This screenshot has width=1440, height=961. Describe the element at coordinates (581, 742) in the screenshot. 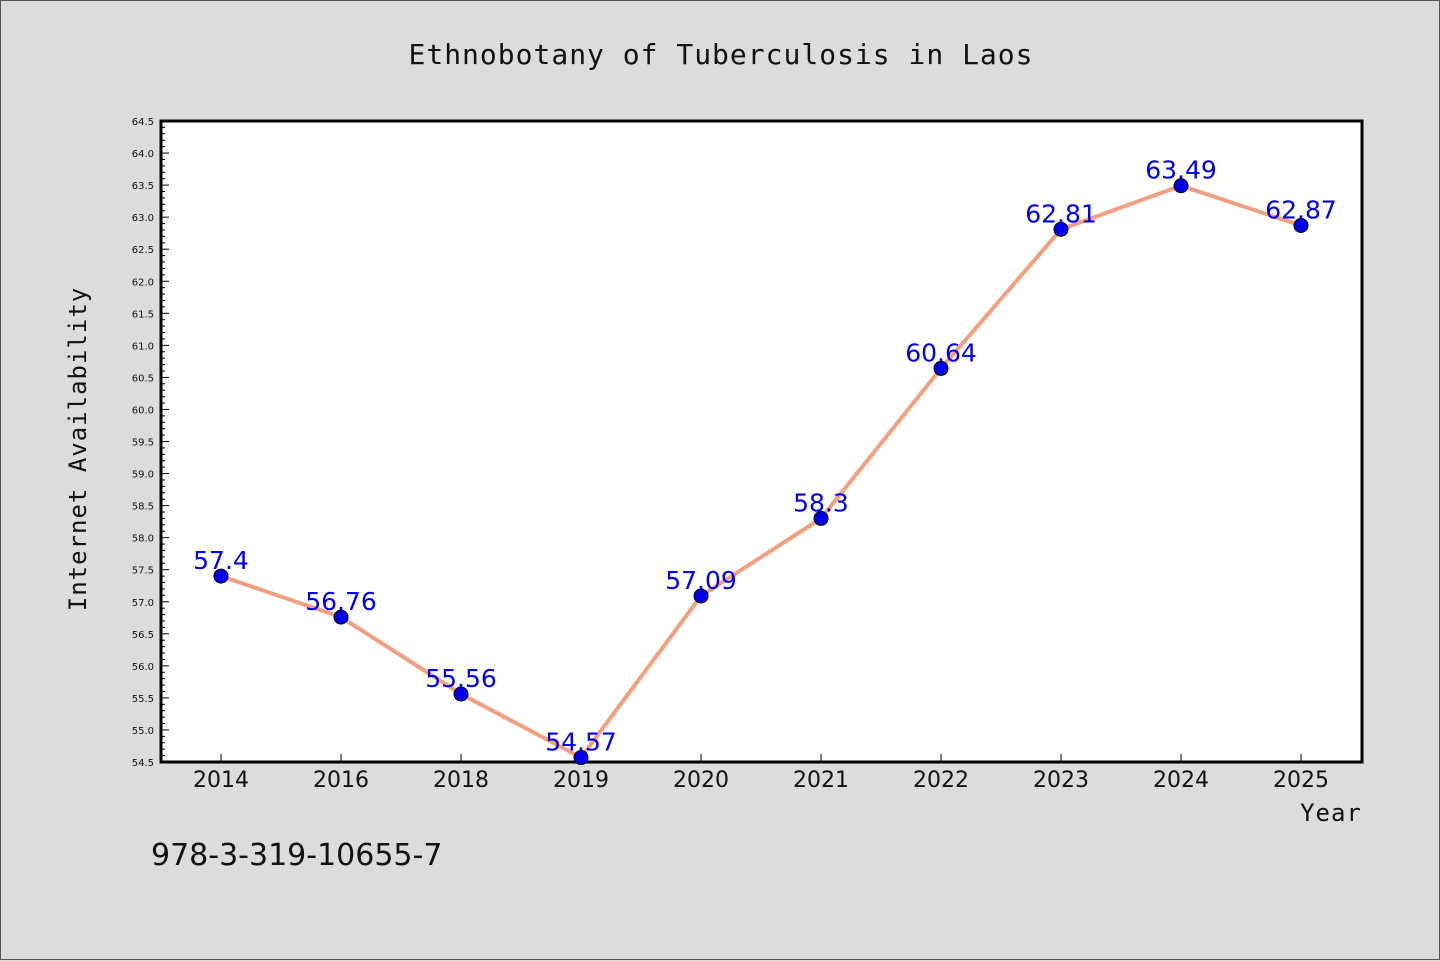

I see `data-label: 54.57` at that location.